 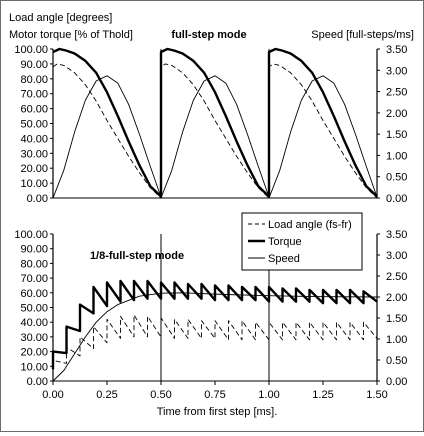 I want to click on bottom-right-tick-label: 0.00, so click(x=396, y=382).